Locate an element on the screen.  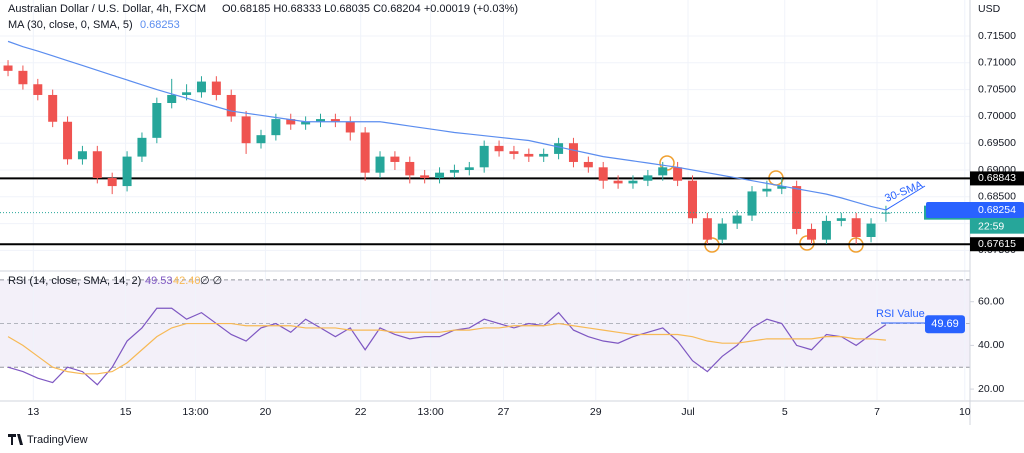
rsi-legend-extra: ∅ ∅ is located at coordinates (211, 281).